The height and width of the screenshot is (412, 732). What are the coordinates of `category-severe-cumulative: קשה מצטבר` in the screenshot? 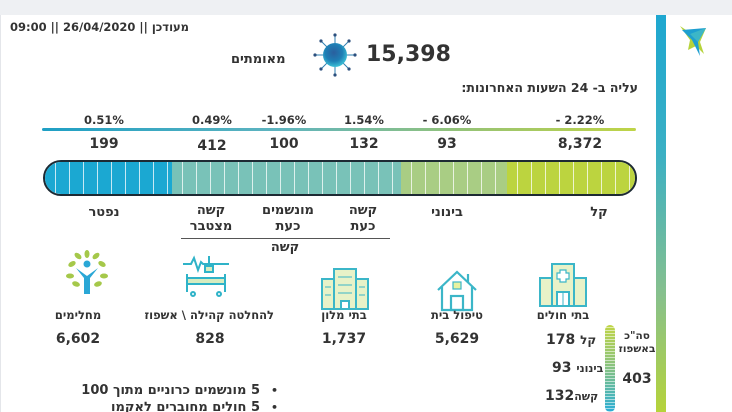 It's located at (211, 219).